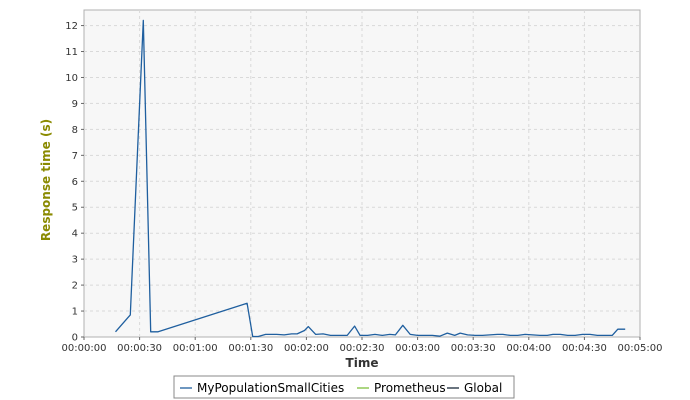 The width and height of the screenshot is (690, 400). What do you see at coordinates (270, 388) in the screenshot?
I see `legend-label: MyPopulationSmallCities` at bounding box center [270, 388].